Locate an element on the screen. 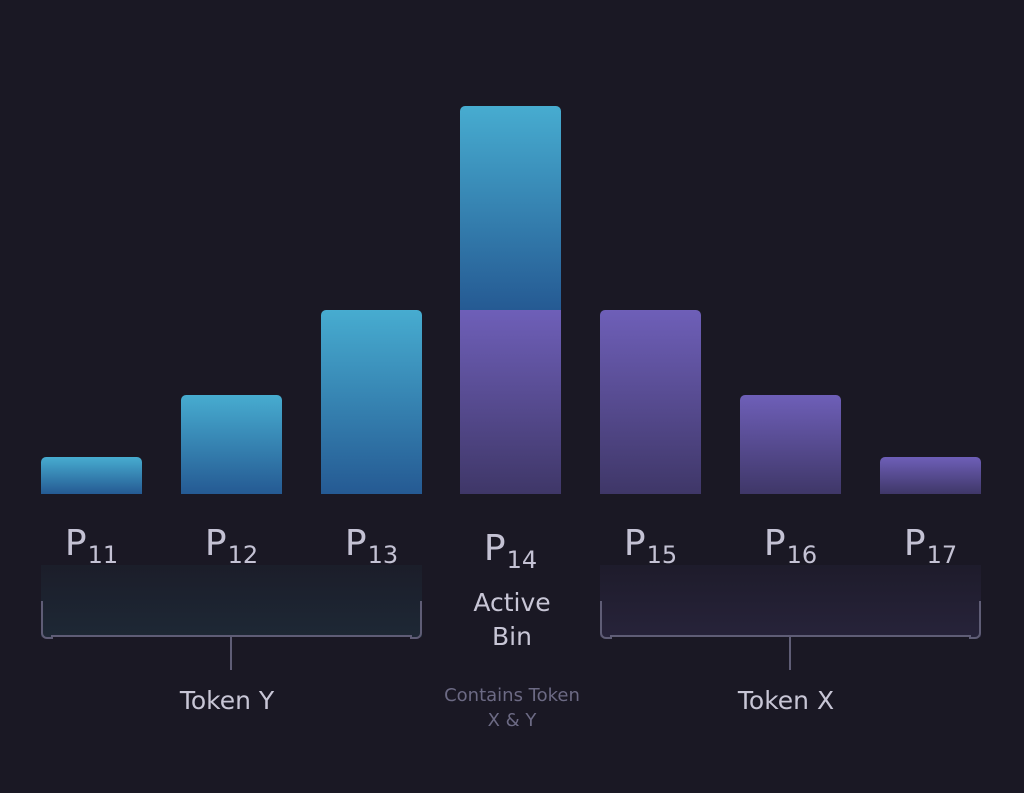 The height and width of the screenshot is (793, 1024). token-x-bracket is located at coordinates (790, 602).